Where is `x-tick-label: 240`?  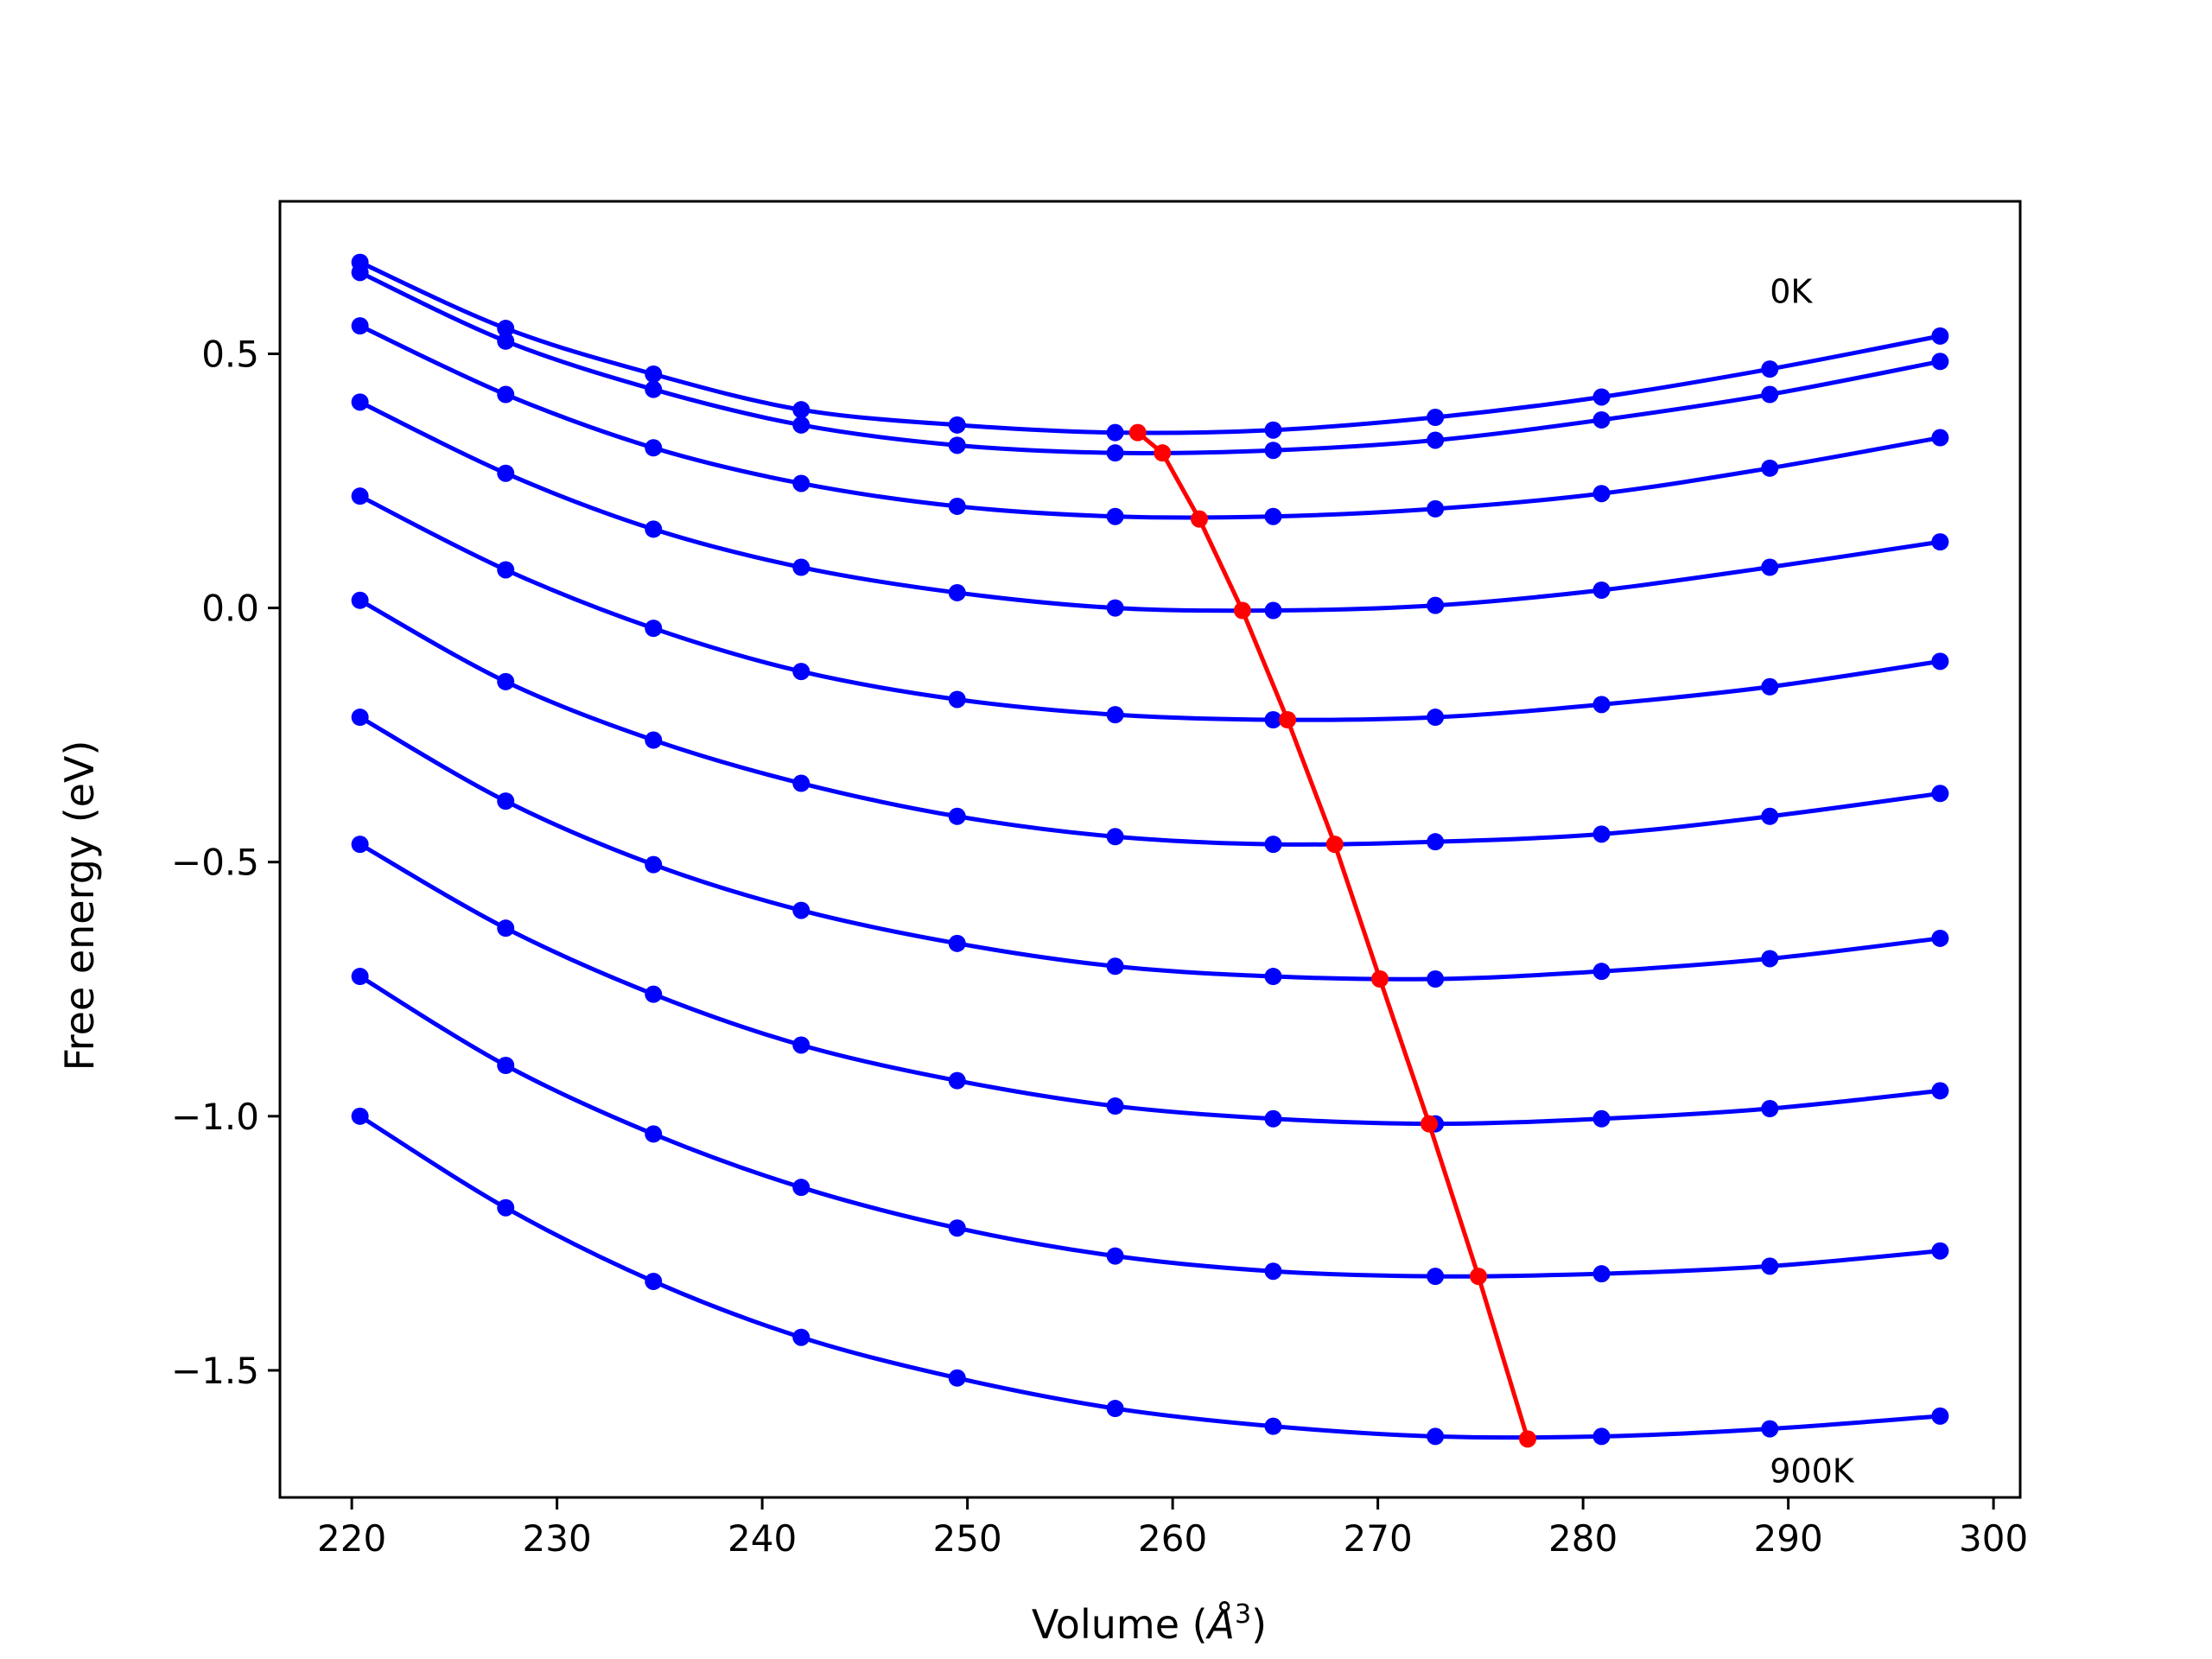 x-tick-label: 240 is located at coordinates (762, 1538).